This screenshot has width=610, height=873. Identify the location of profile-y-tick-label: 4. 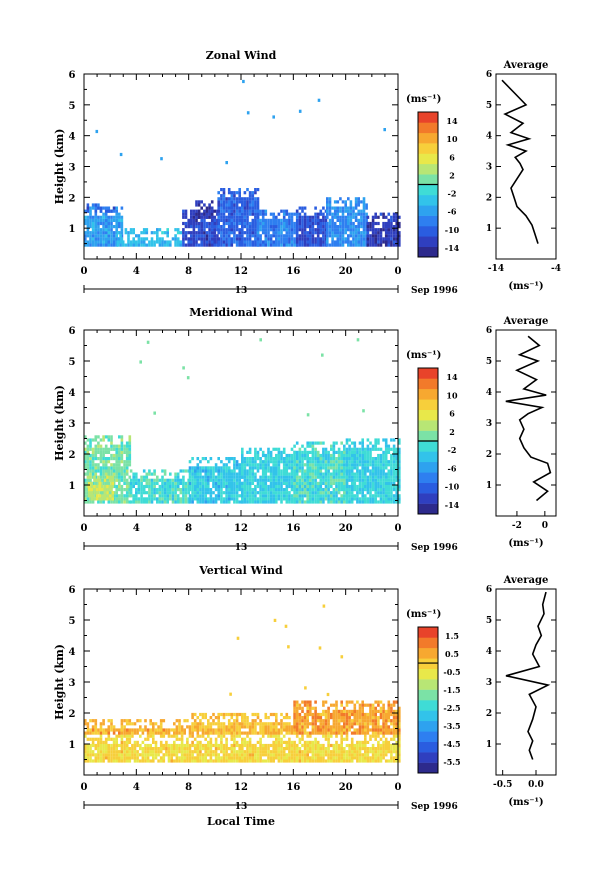
(489, 137).